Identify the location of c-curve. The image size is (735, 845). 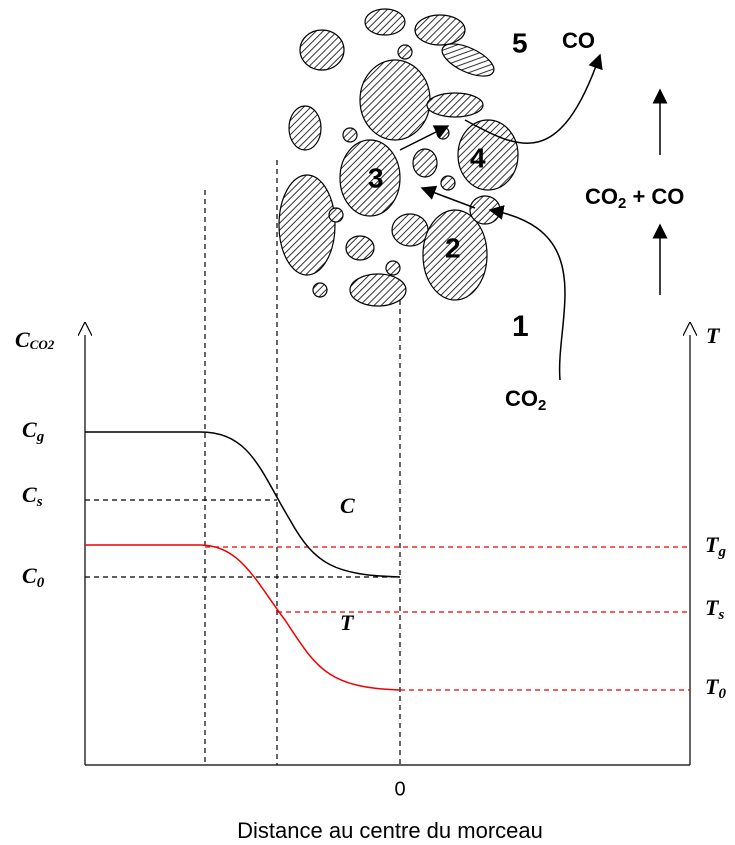
(243, 504).